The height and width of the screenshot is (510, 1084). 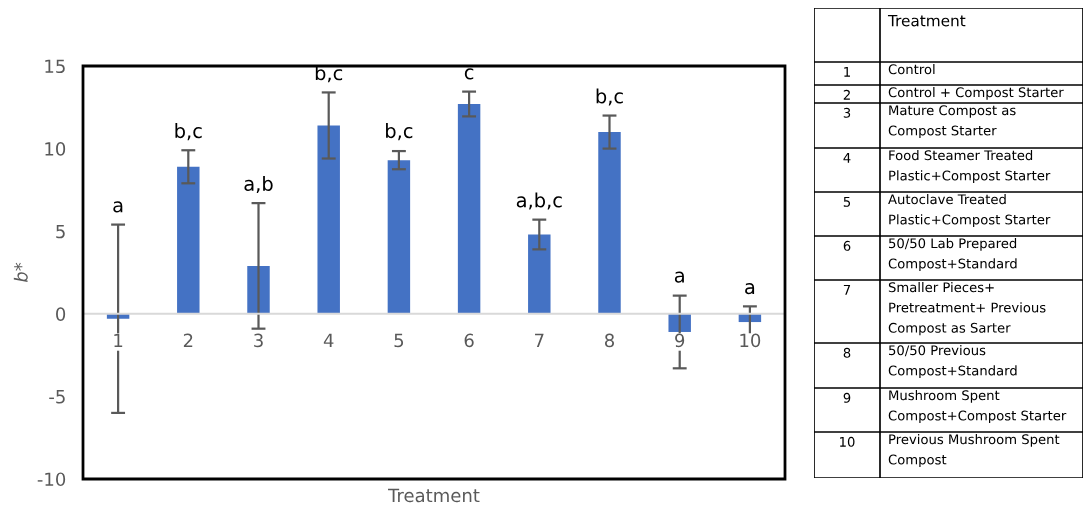 What do you see at coordinates (55, 149) in the screenshot?
I see `y-tick-label: 10` at bounding box center [55, 149].